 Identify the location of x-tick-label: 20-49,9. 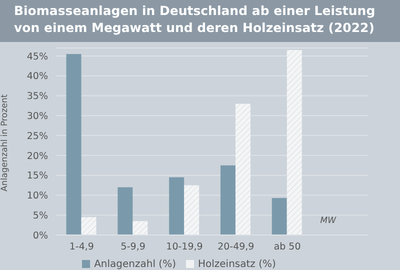
(236, 247).